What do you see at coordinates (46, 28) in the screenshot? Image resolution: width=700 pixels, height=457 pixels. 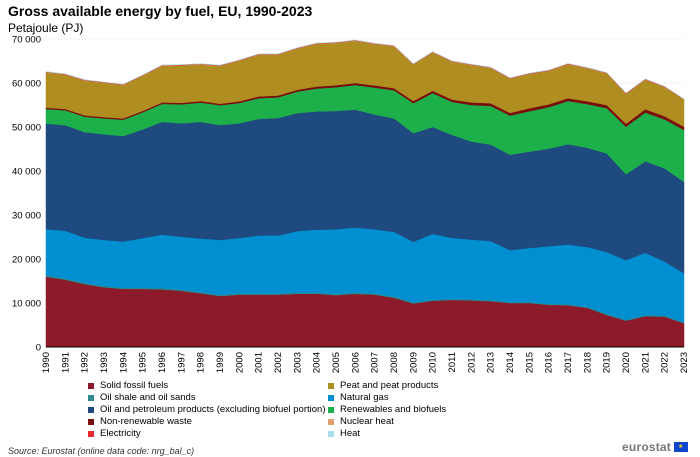 I see `chart-subtitle: Petajoule (PJ)` at bounding box center [46, 28].